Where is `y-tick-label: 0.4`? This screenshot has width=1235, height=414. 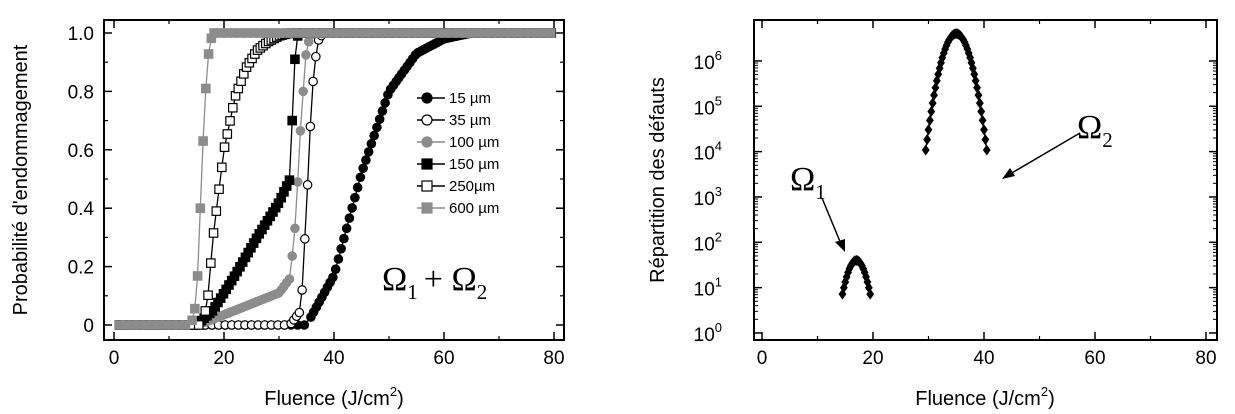
y-tick-label: 0.4 is located at coordinates (81, 209).